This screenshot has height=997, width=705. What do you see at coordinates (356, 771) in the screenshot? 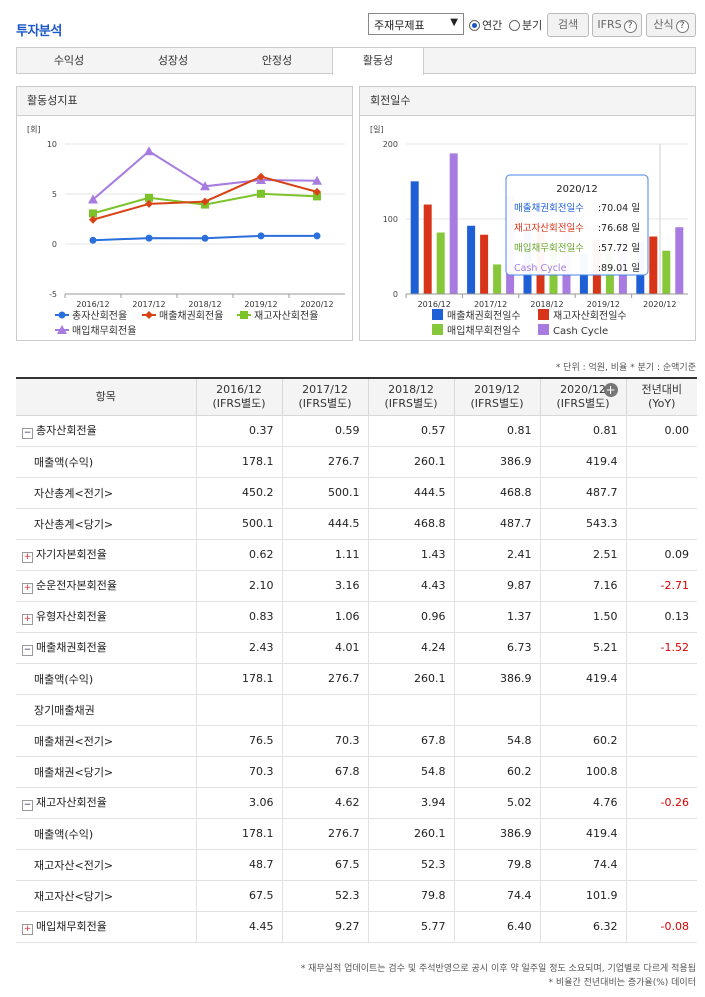
I see `table-row: 매출채권<당기> 70.3 67.8 54.8 60.2 100.8` at bounding box center [356, 771].